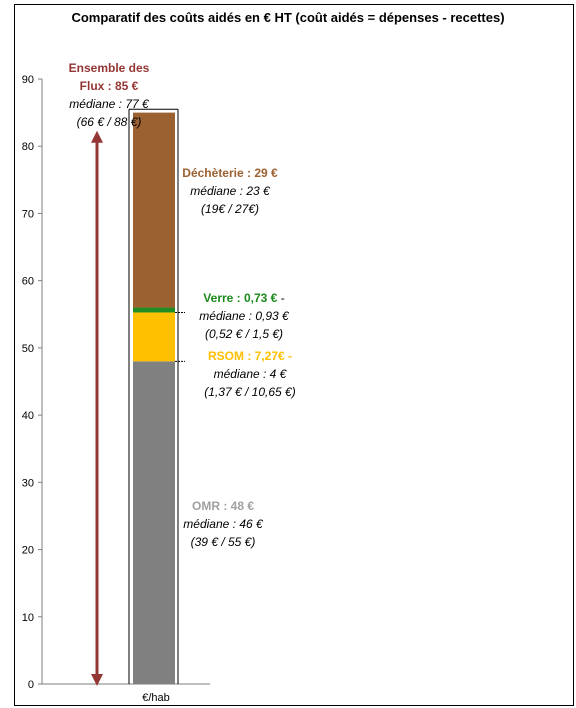 This screenshot has height=708, width=576. I want to click on y-tick-label: 30, so click(28, 483).